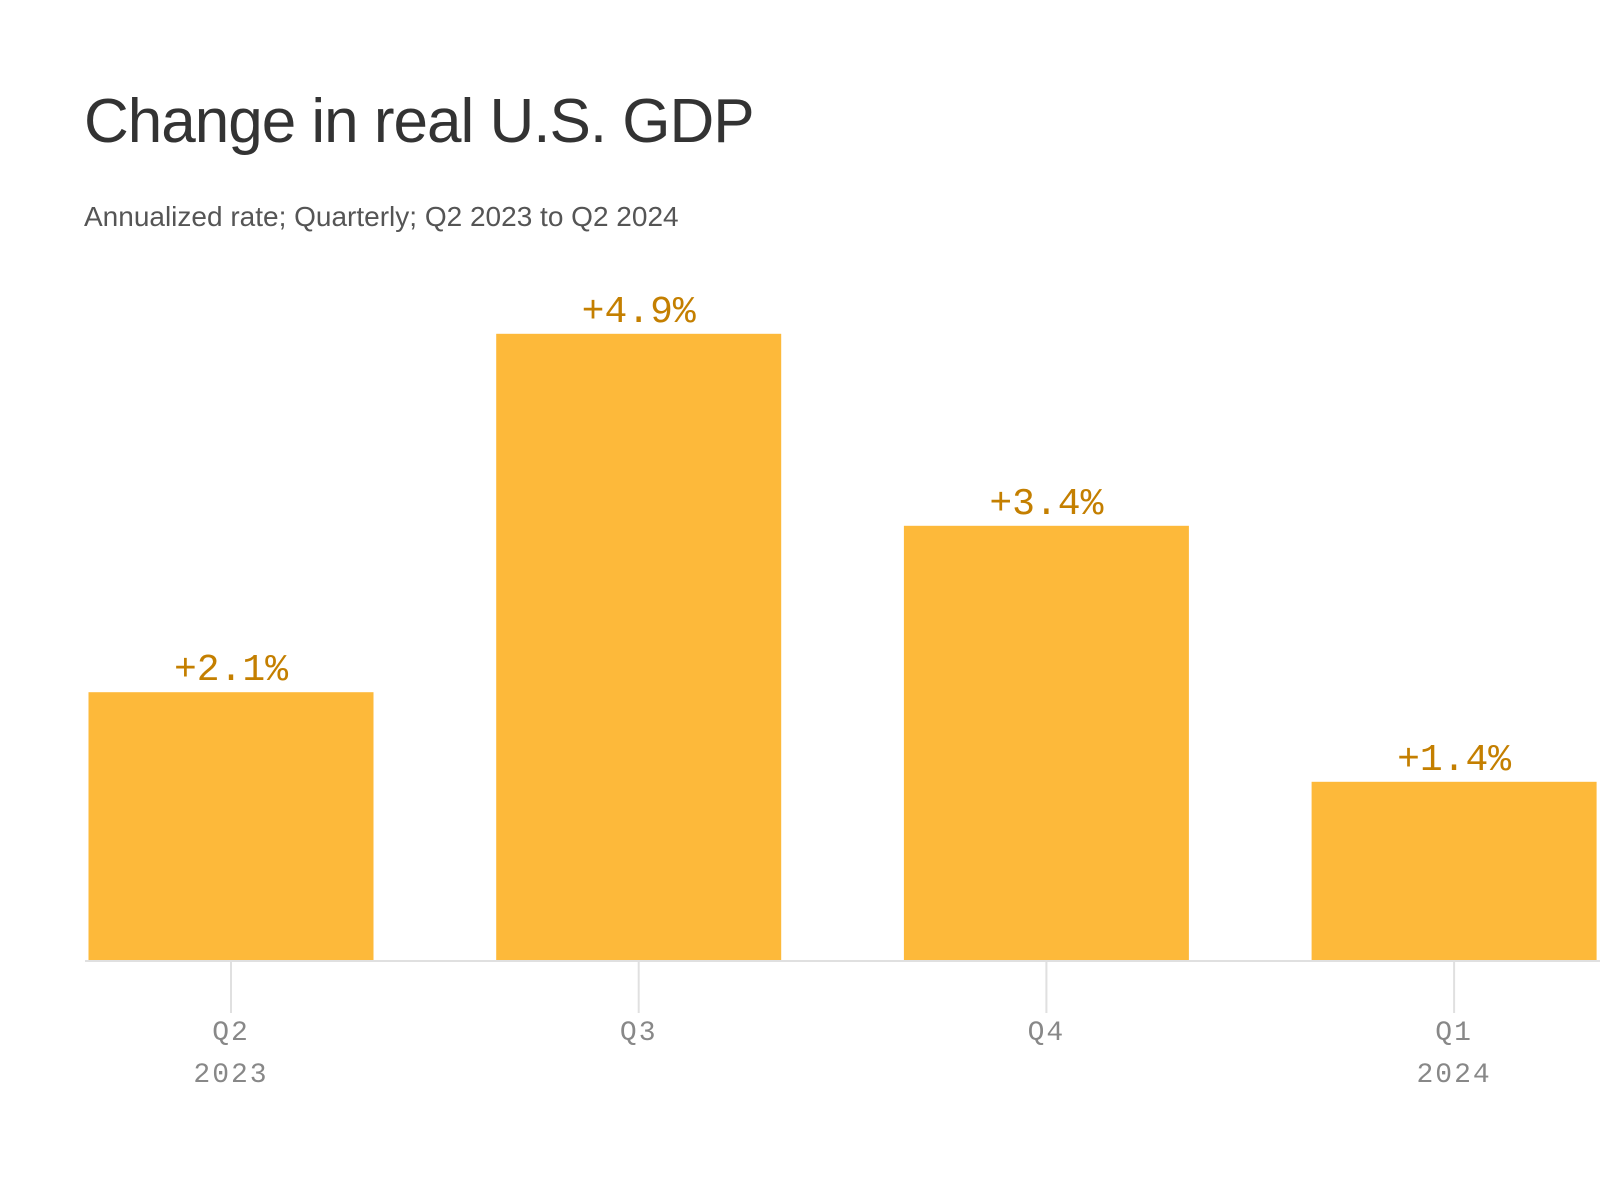  I want to click on data-label: +3.4%, so click(1046, 504).